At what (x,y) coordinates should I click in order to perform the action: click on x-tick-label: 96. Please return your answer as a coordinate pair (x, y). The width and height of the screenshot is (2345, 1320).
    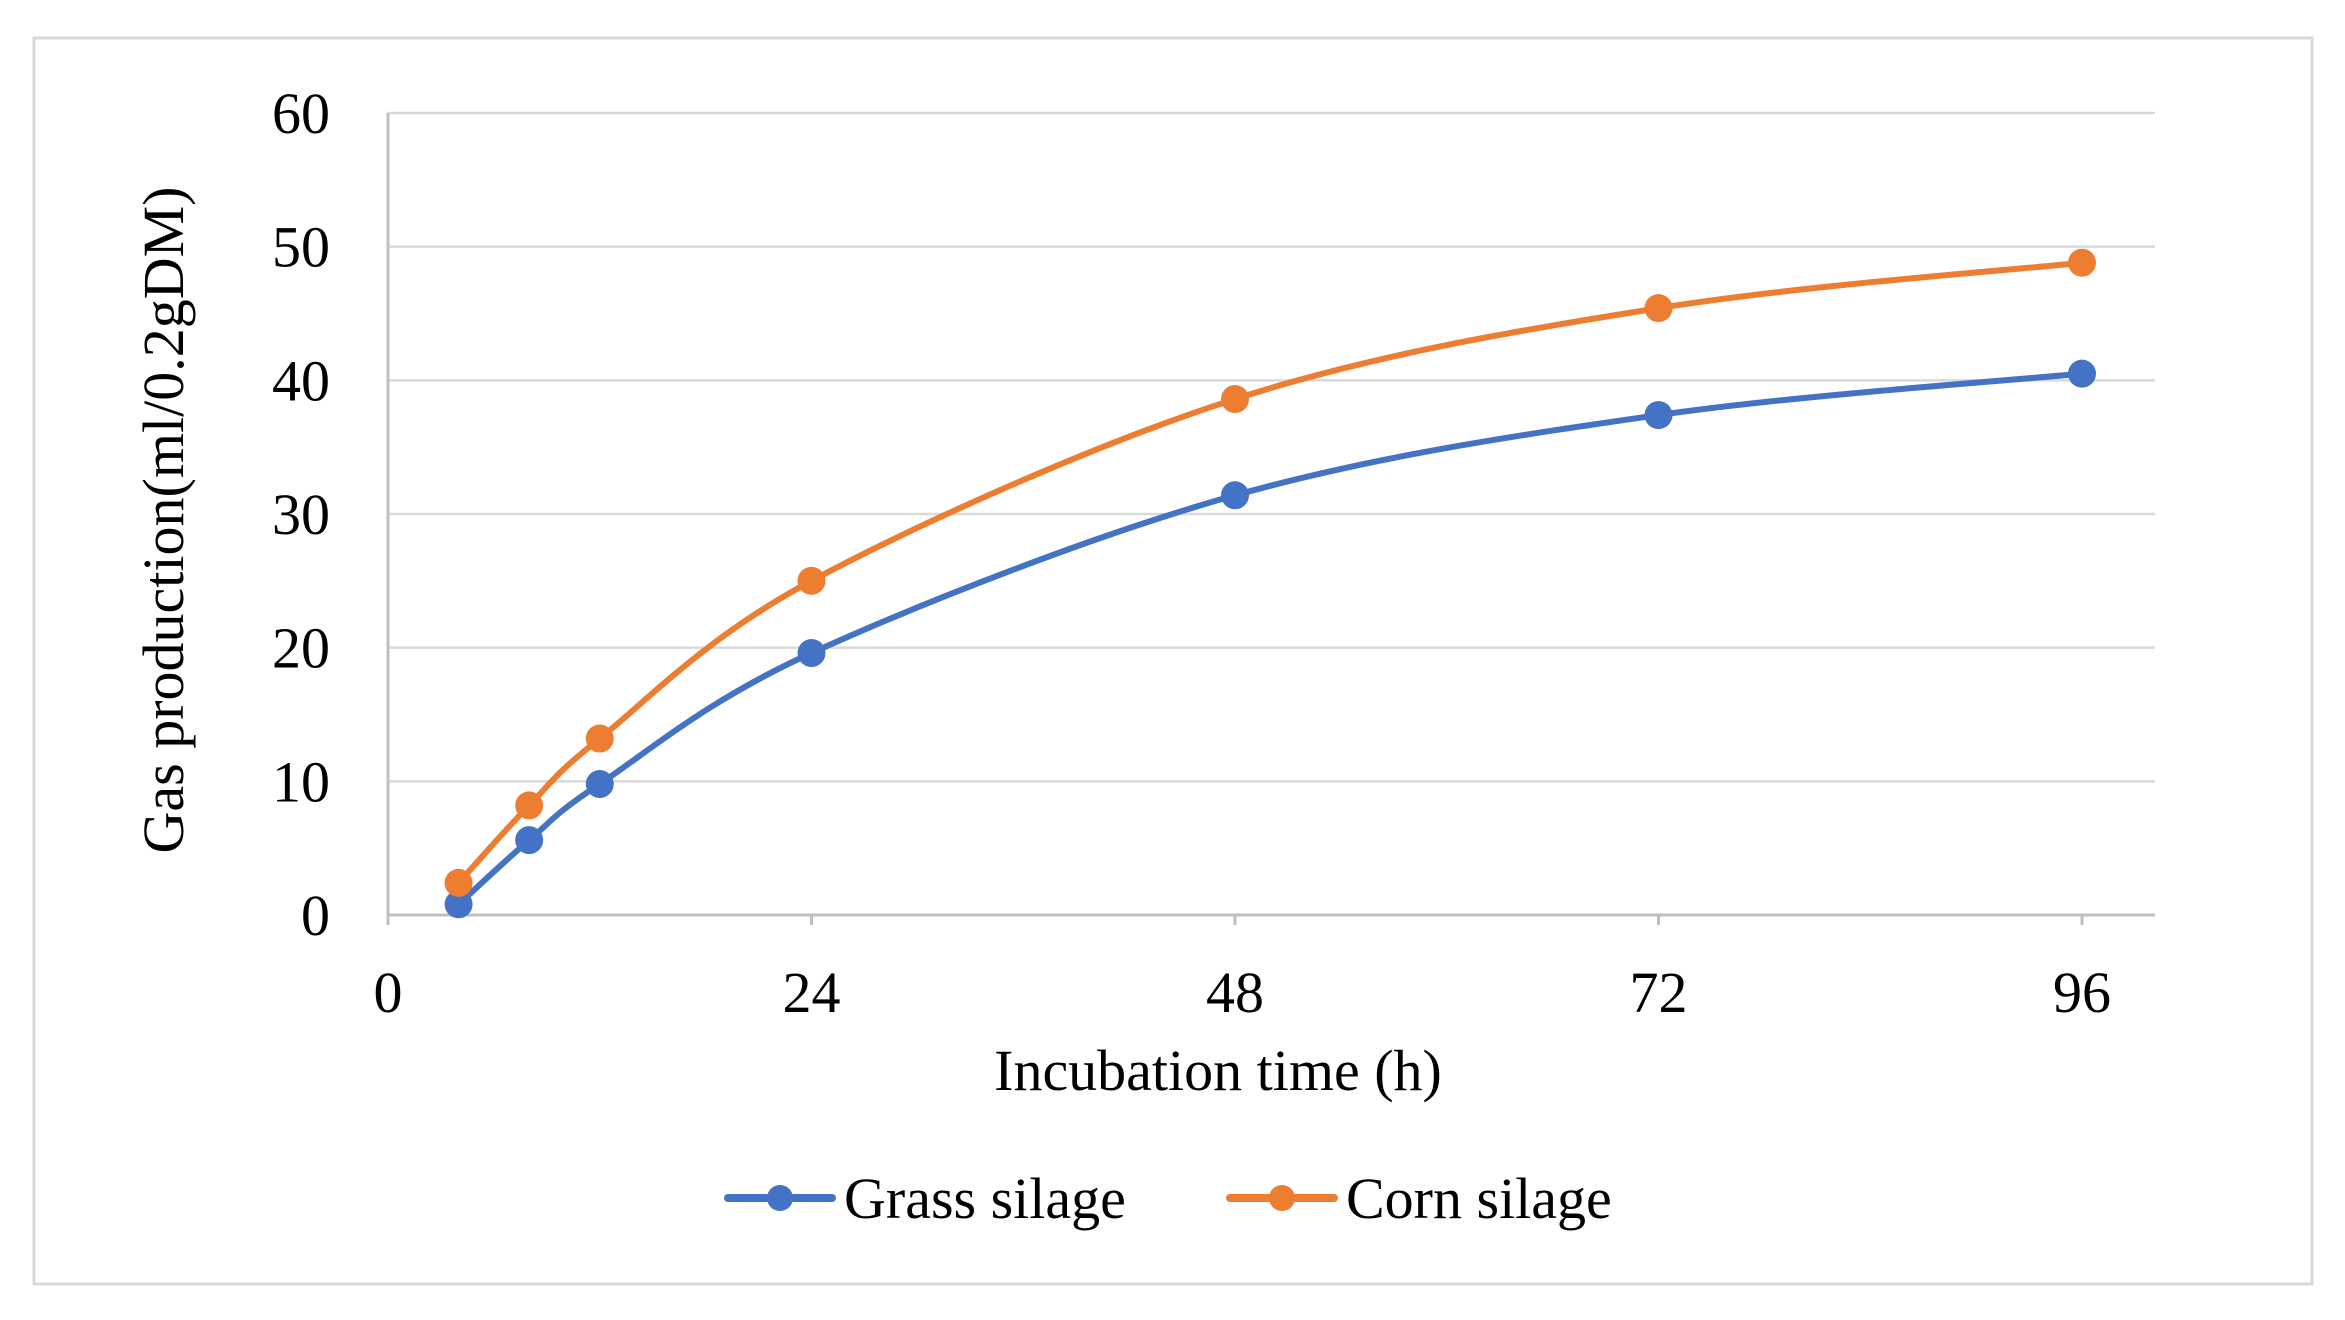
    Looking at the image, I should click on (2082, 992).